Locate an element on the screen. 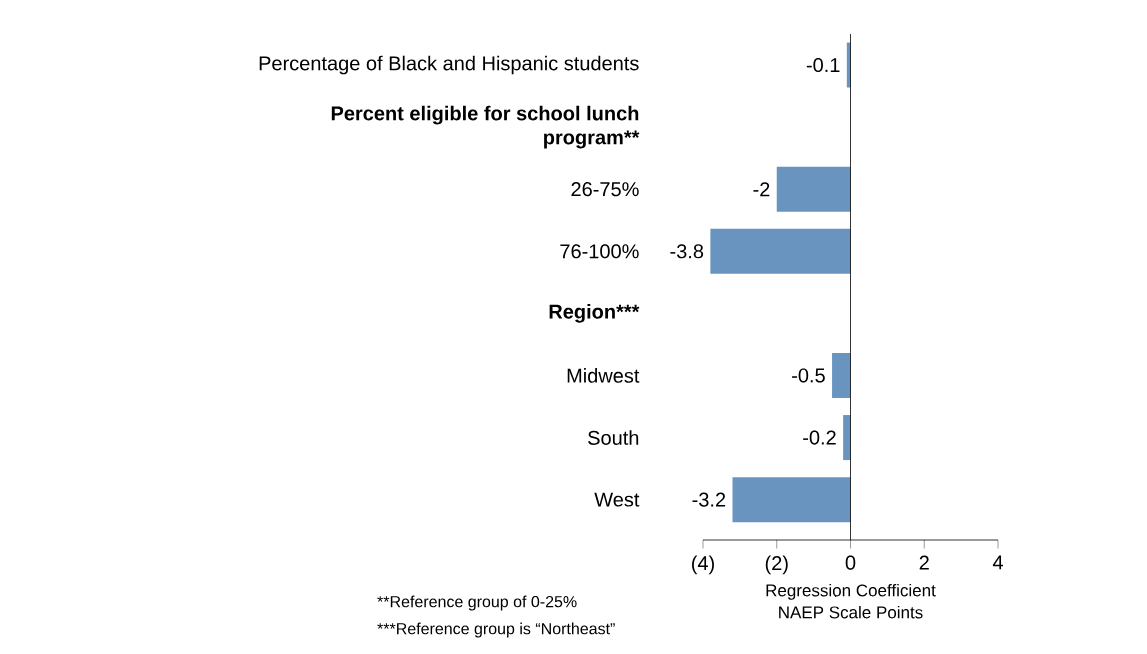 The height and width of the screenshot is (654, 1147). data-label: -0.2 is located at coordinates (819, 437).